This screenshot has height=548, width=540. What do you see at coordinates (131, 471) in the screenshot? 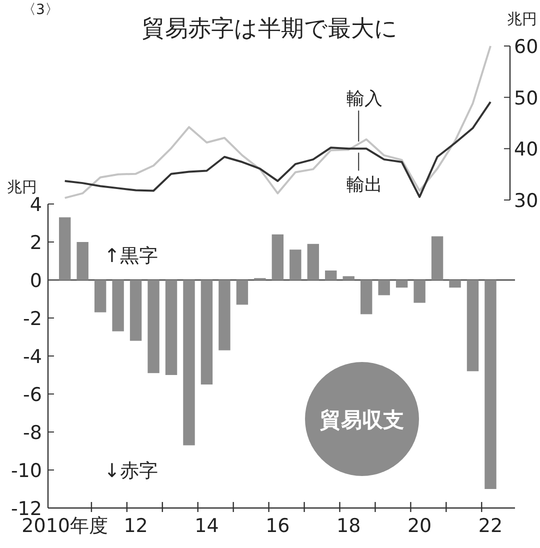
I see `annotation: ↓赤字` at bounding box center [131, 471].